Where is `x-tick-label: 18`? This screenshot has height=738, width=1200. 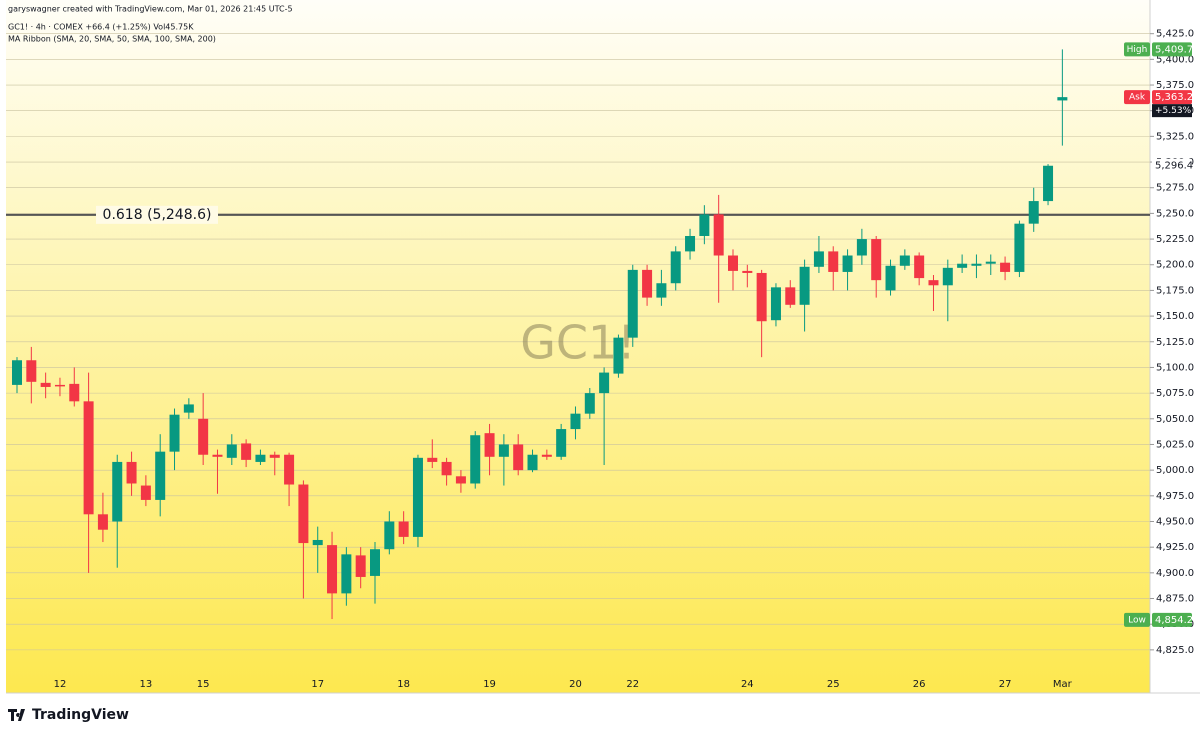
x-tick-label: 18 is located at coordinates (403, 684).